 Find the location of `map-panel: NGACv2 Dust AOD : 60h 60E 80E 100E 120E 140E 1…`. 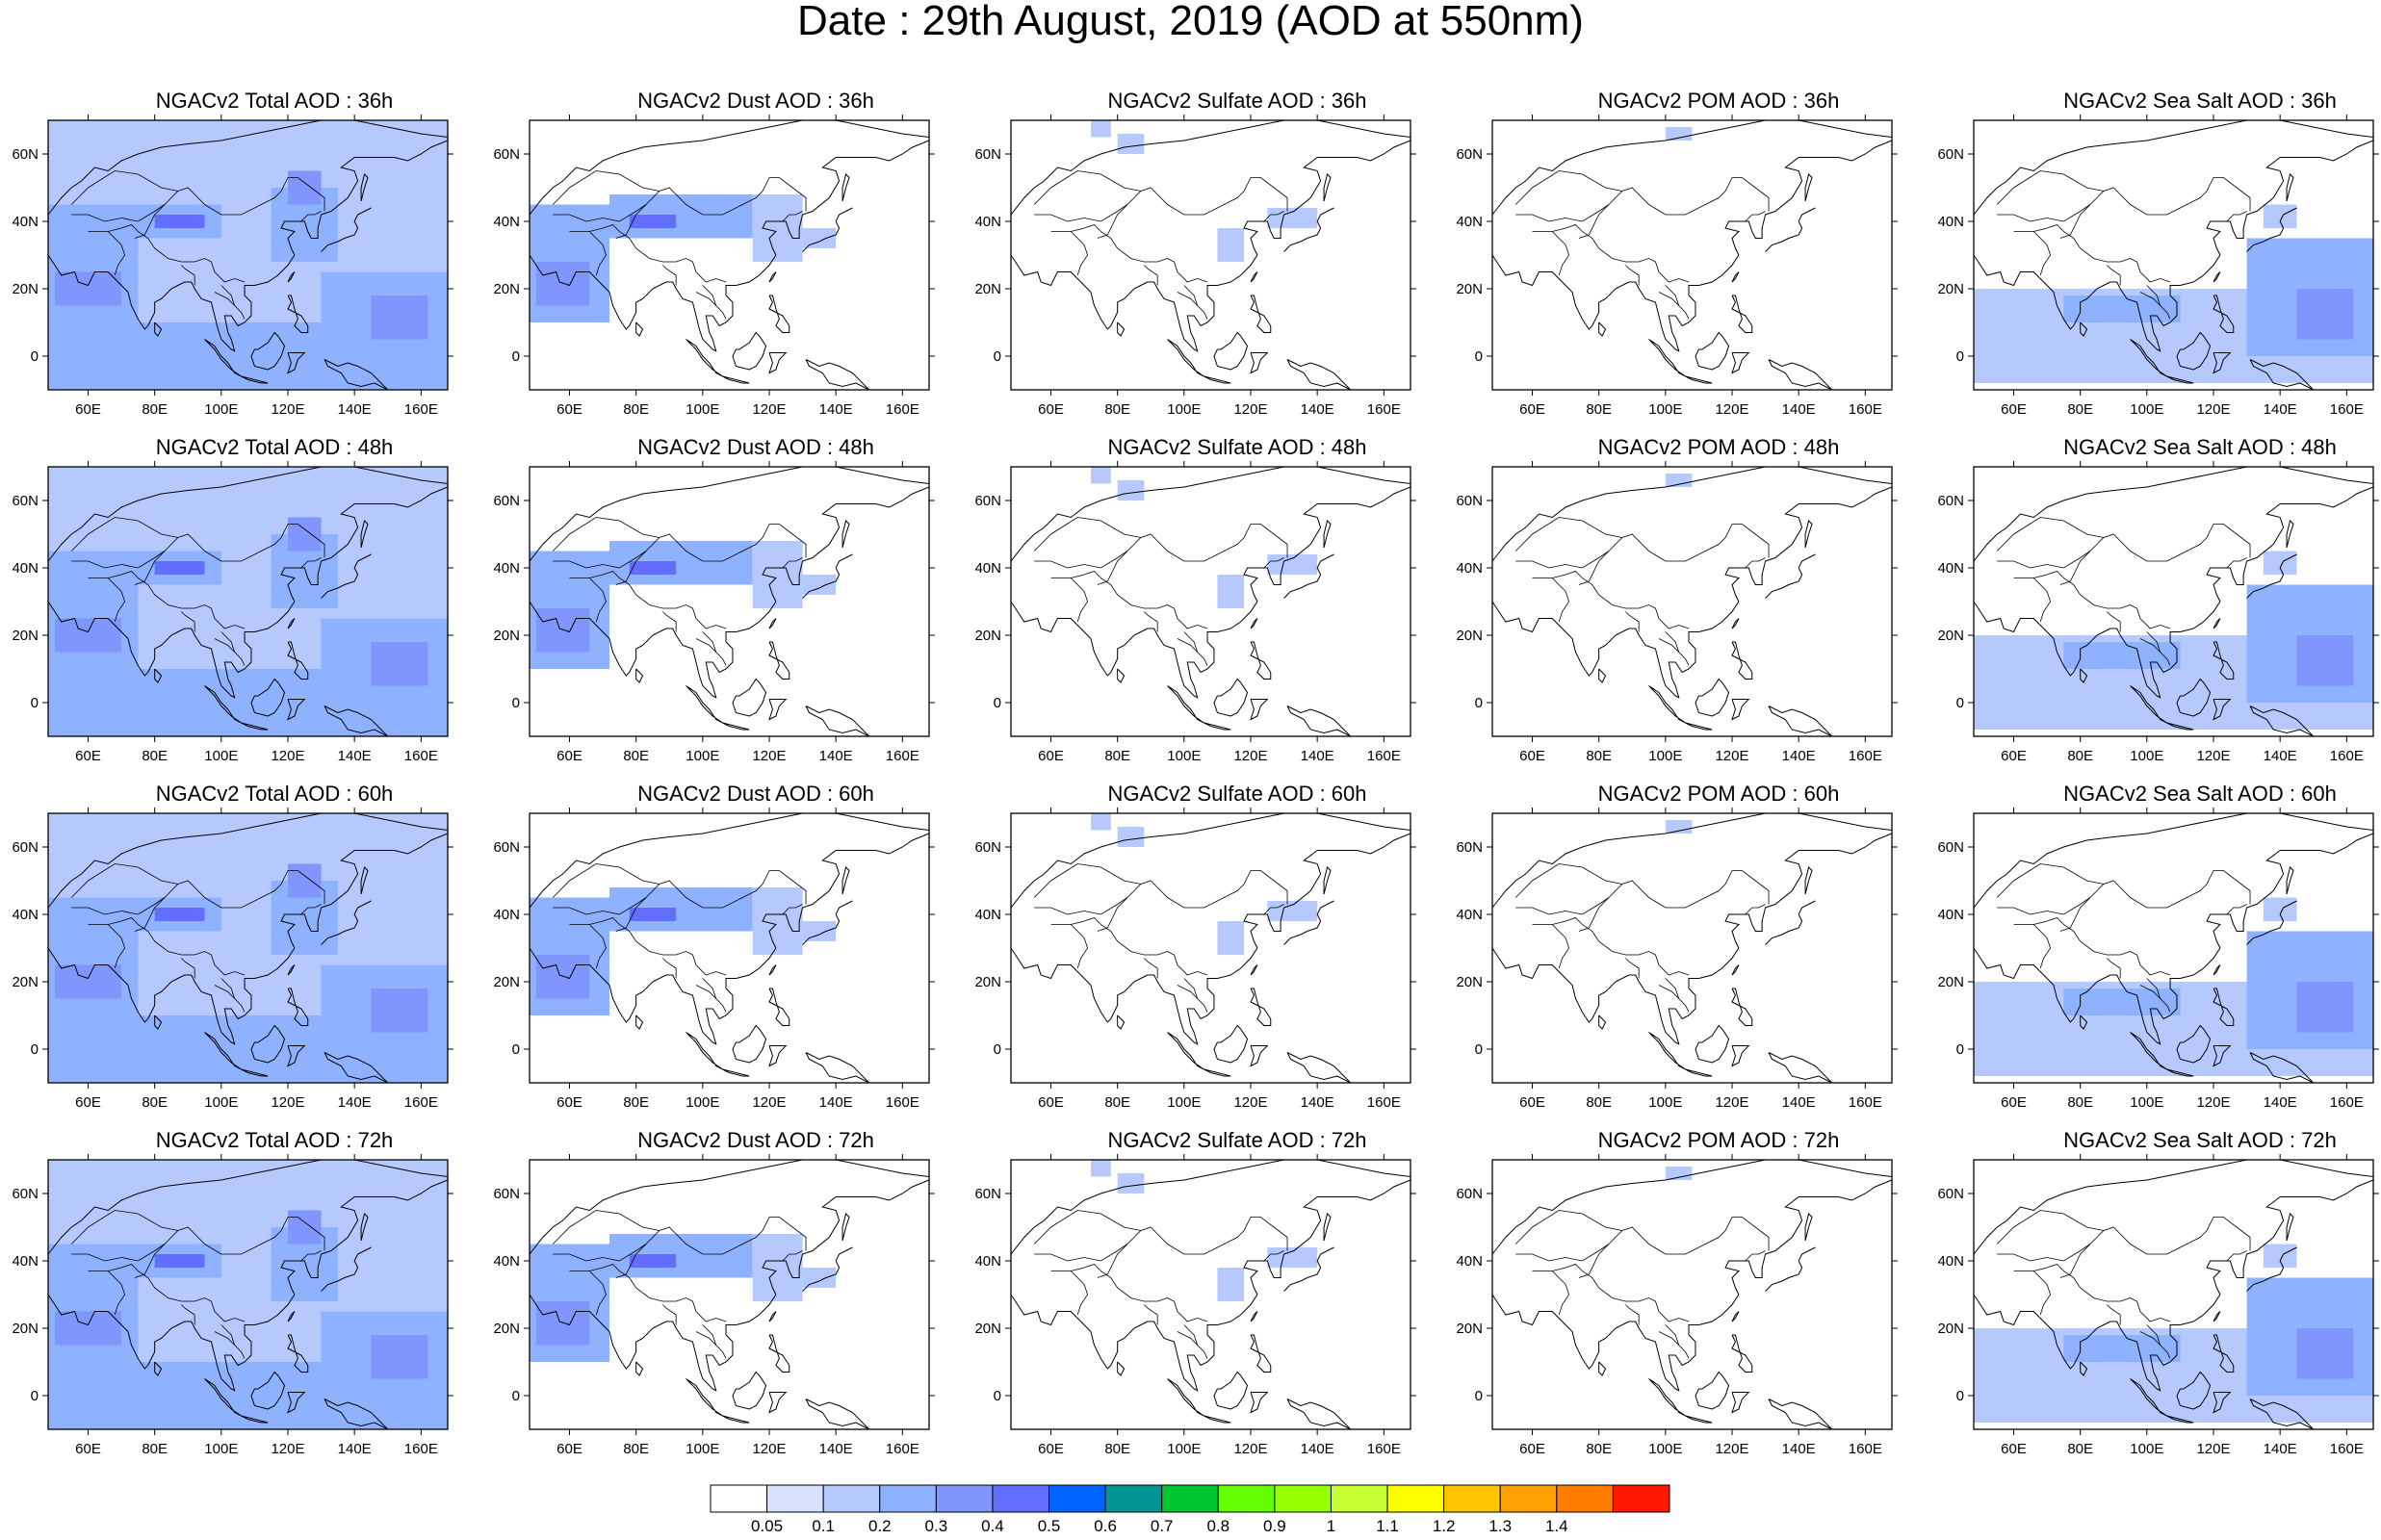

map-panel: NGACv2 Dust AOD : 60h 60E 80E 100E 120E 140E 1… is located at coordinates (737, 945).